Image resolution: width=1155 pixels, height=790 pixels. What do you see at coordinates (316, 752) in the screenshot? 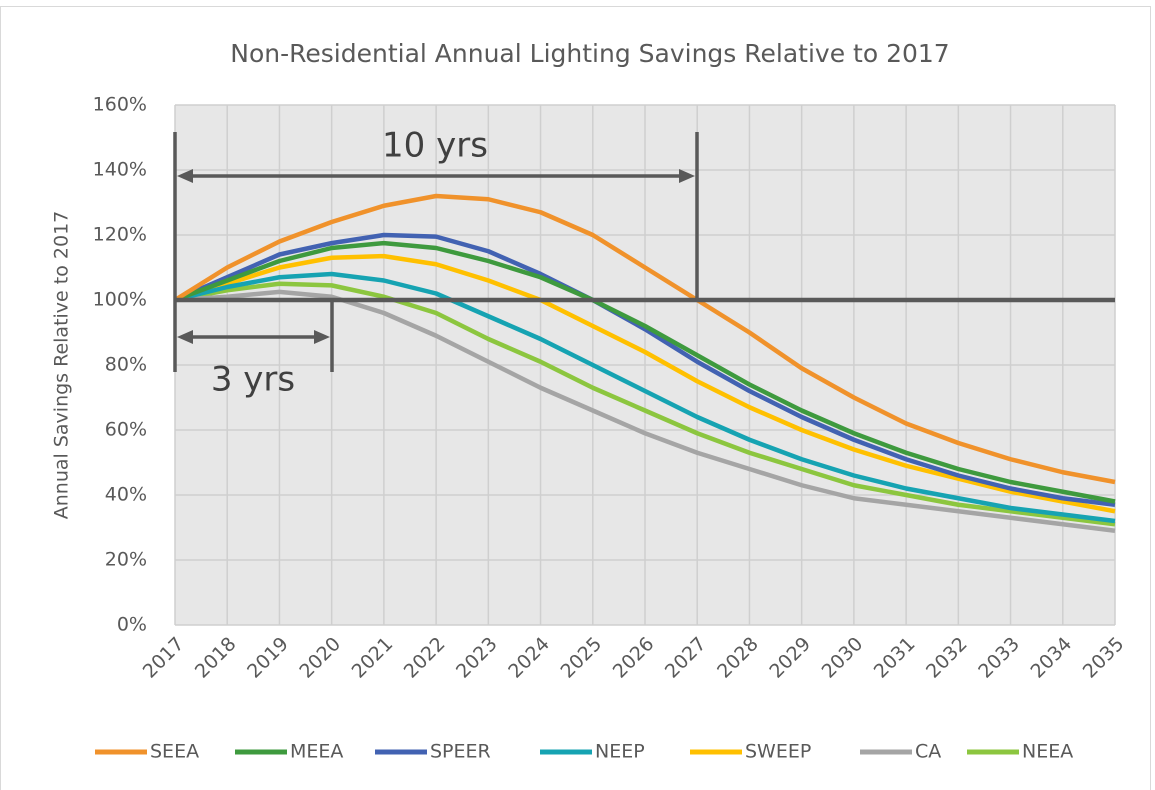
I see `legend-label: MEEA` at bounding box center [316, 752].